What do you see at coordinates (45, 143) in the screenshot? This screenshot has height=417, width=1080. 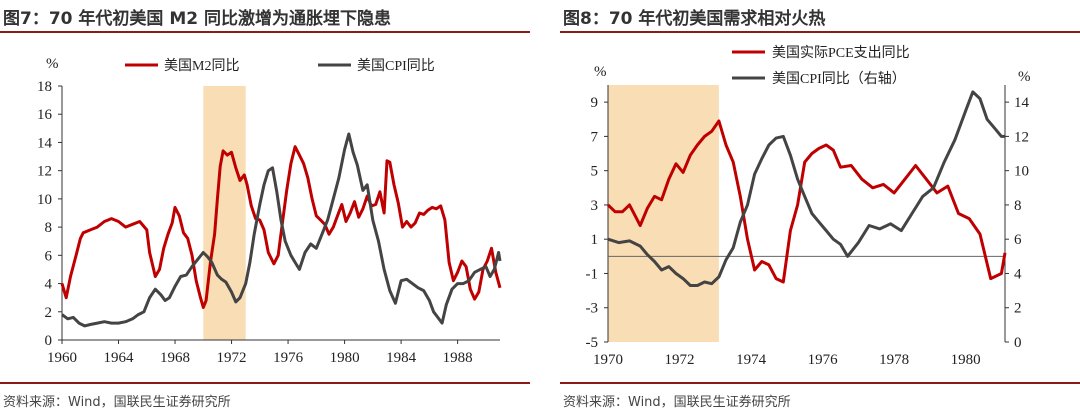 I see `y-tick-label: 14` at bounding box center [45, 143].